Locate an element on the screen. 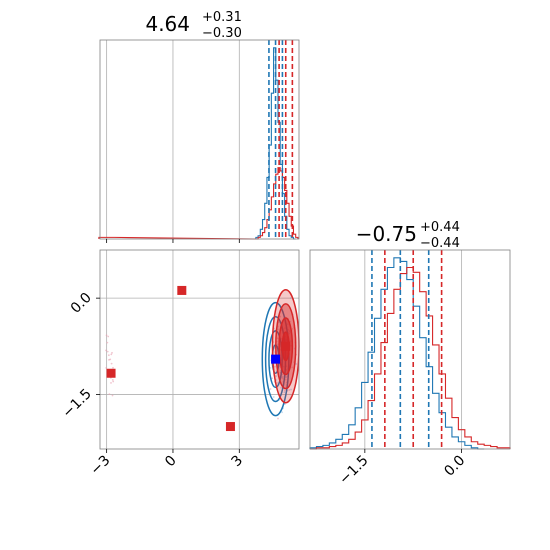 The image size is (550, 550). y-tick-label: −1.5 is located at coordinates (76, 403).